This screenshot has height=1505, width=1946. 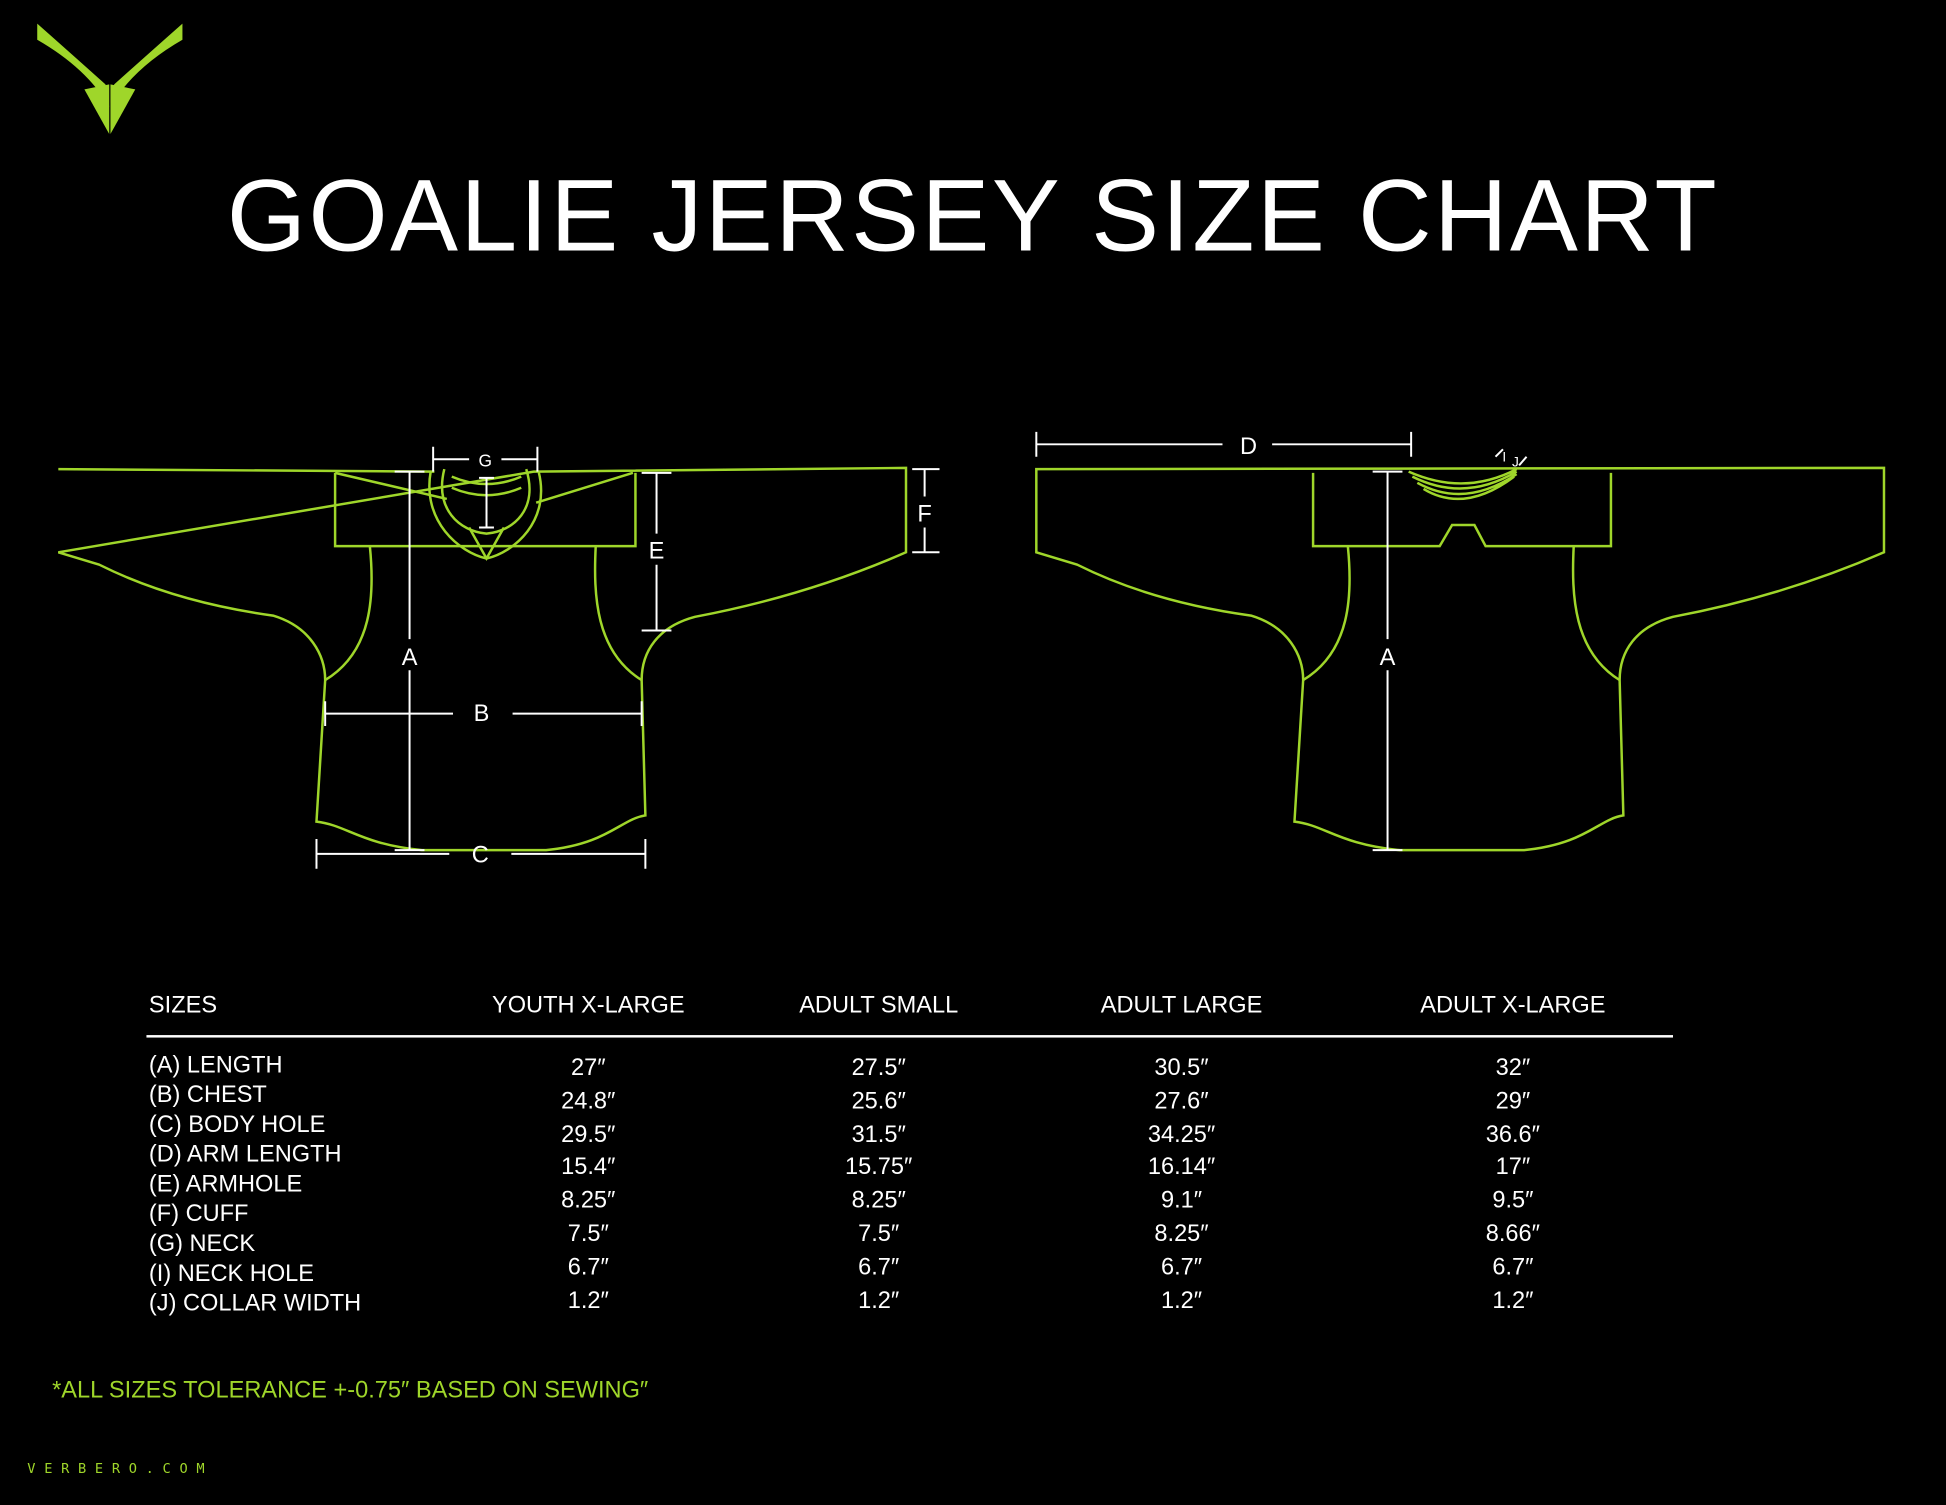 I want to click on back-measurements: A D I J, so click(x=1281, y=641).